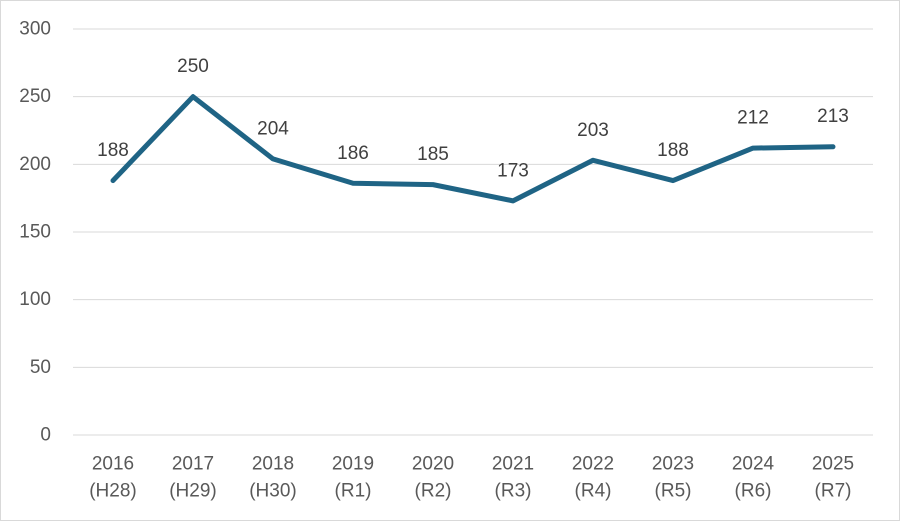  Describe the element at coordinates (513, 170) in the screenshot. I see `data-point-label: 173` at that location.